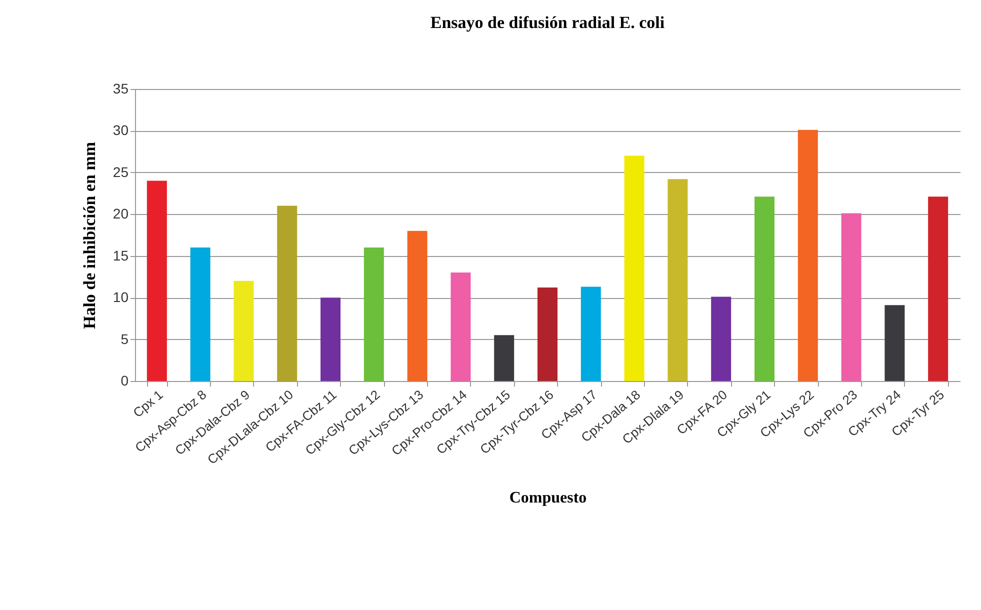 Image resolution: width=981 pixels, height=610 pixels. Describe the element at coordinates (89, 236) in the screenshot. I see `y-axis-title: Halo de inhibición en mm` at that location.